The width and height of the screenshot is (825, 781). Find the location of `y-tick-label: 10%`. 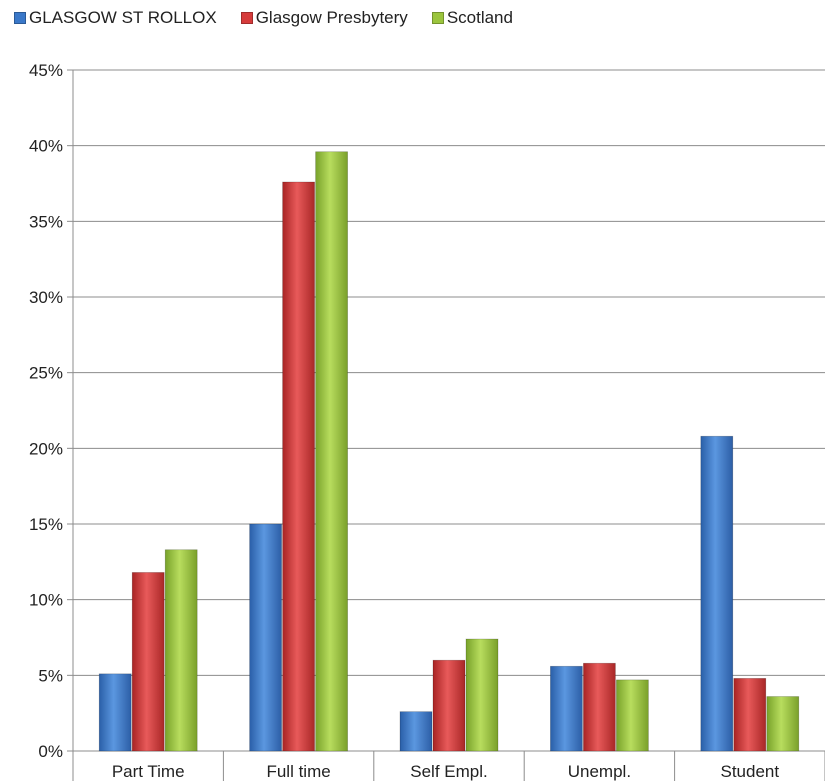

y-tick-label: 10% is located at coordinates (46, 600).